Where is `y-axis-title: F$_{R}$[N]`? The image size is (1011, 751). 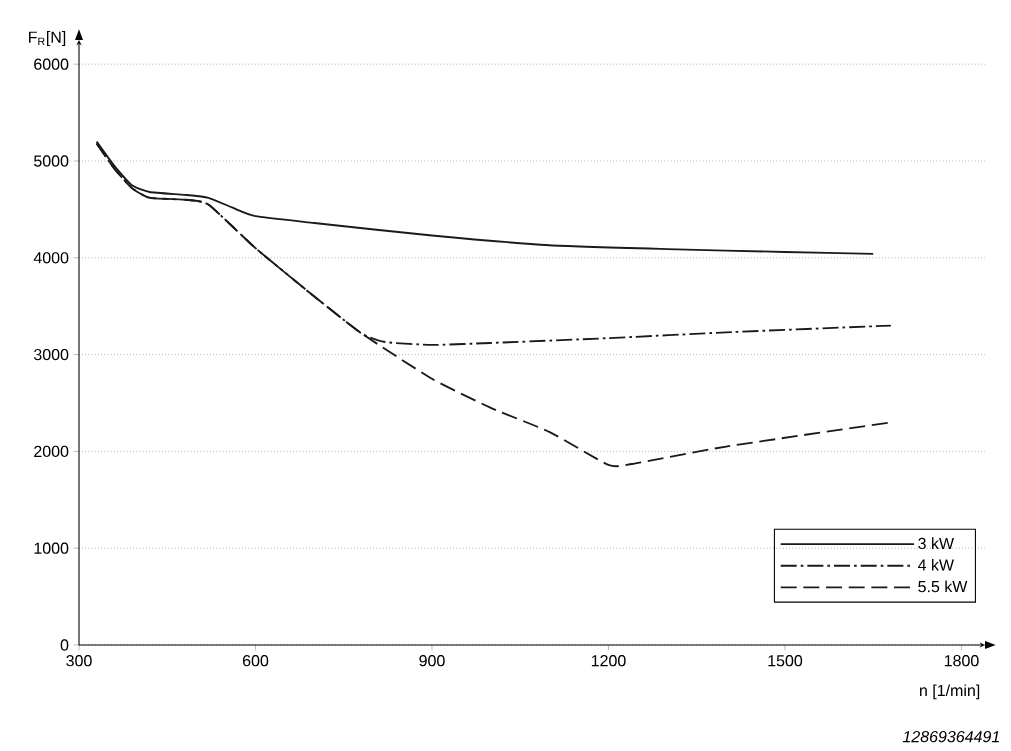
y-axis-title: F$_{R}$[N] is located at coordinates (47, 38).